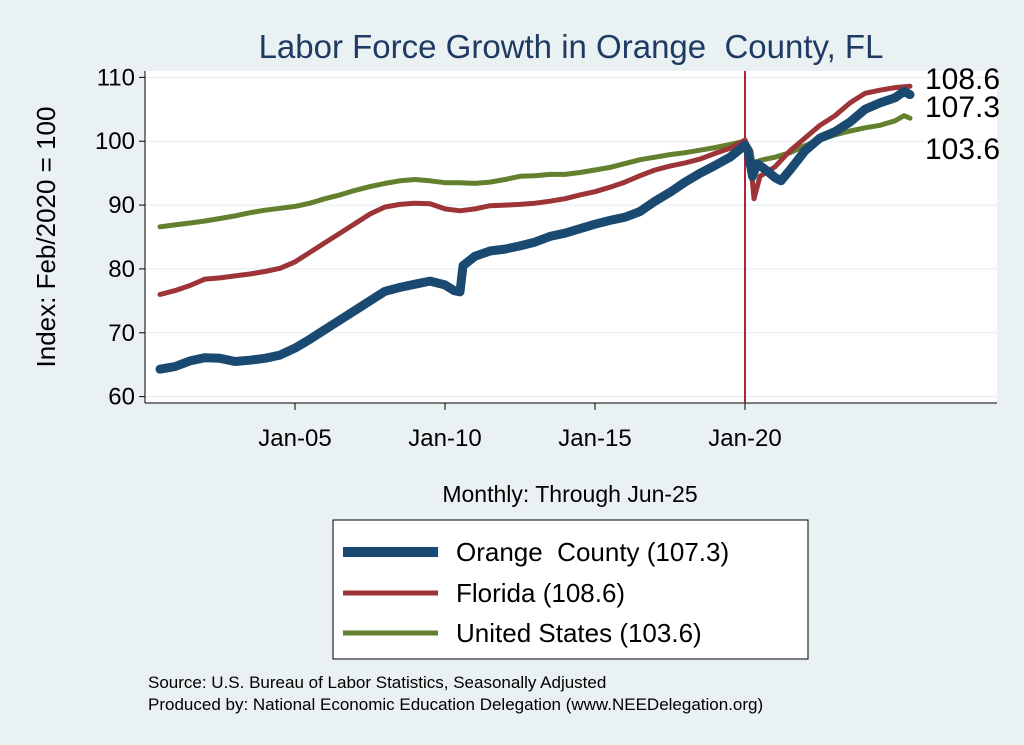  What do you see at coordinates (540, 593) in the screenshot?
I see `legend-label-florida: Florida (108.6)` at bounding box center [540, 593].